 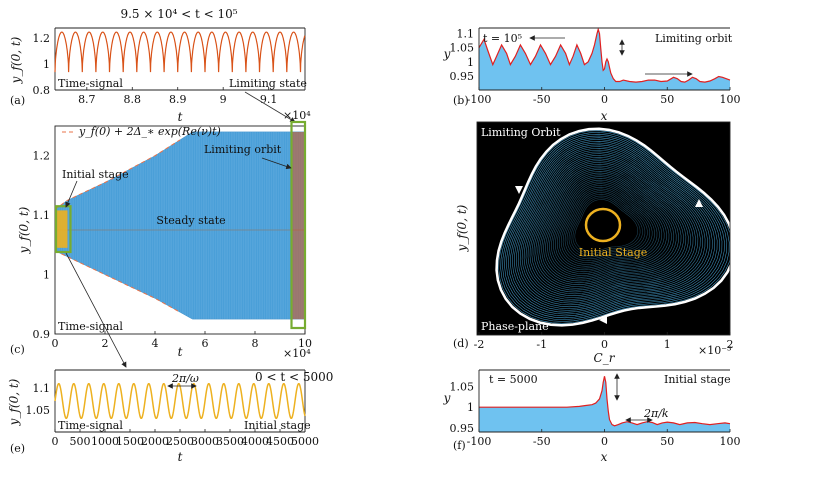 What do you see at coordinates (604, 96) in the screenshot?
I see `panel-b-xticks: -100 -50 0 50 100` at bounding box center [604, 96].